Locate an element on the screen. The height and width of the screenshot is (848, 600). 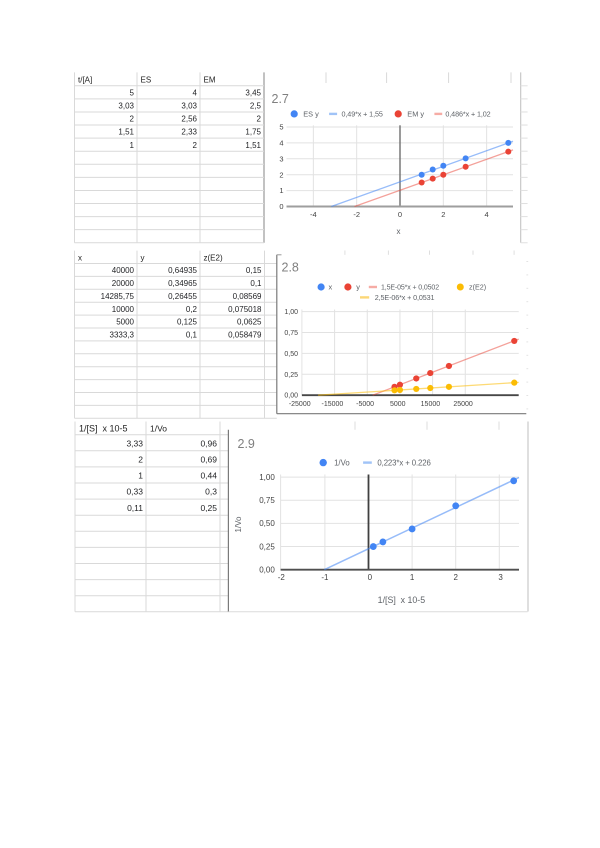
svg-text: 0,486*x + 1,02 is located at coordinates (467, 114).